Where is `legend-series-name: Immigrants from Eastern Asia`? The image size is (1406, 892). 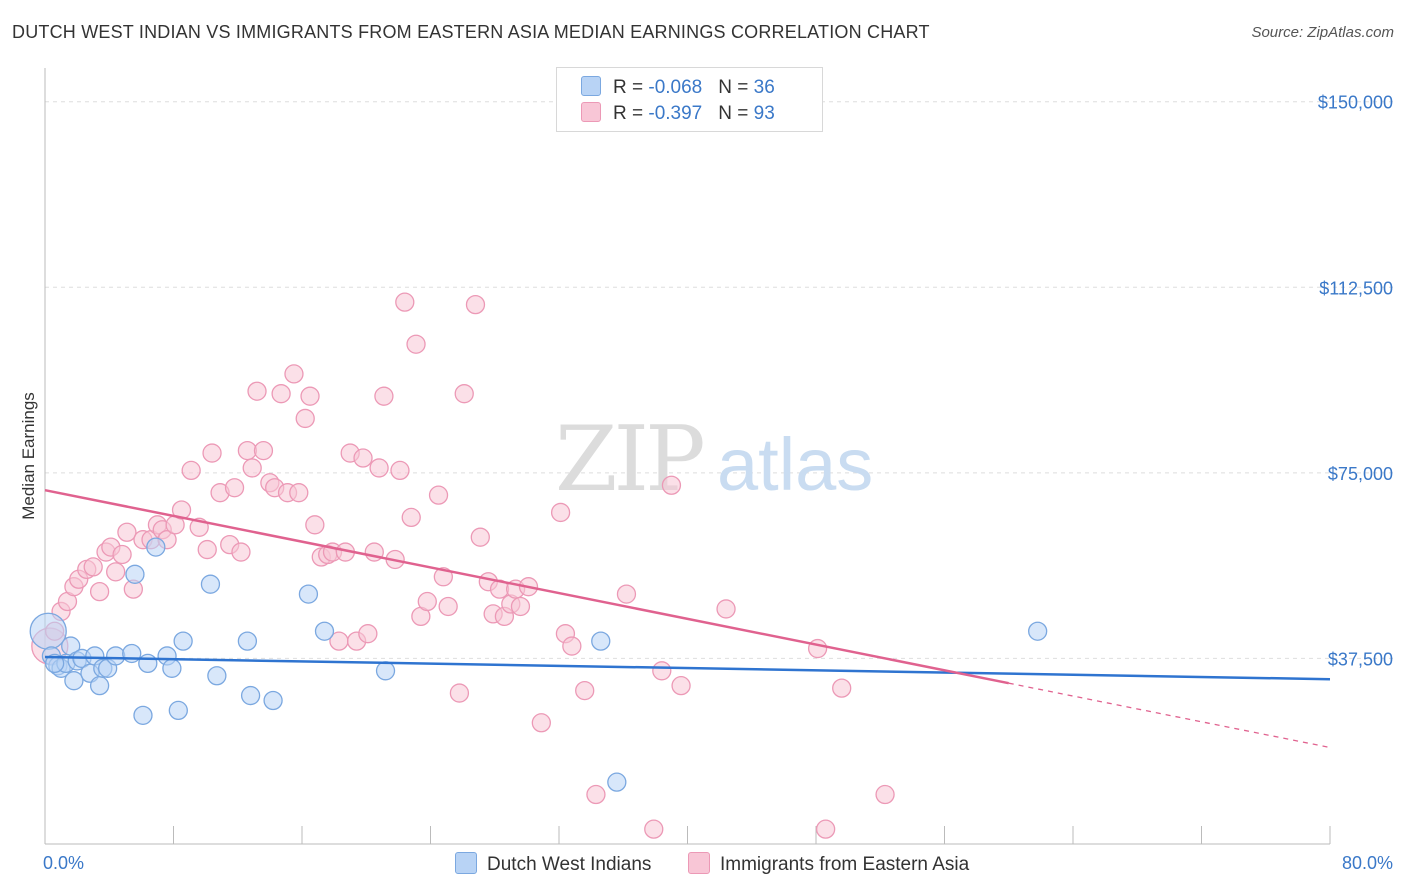 legend-series-name: Immigrants from Eastern Asia is located at coordinates (845, 864).